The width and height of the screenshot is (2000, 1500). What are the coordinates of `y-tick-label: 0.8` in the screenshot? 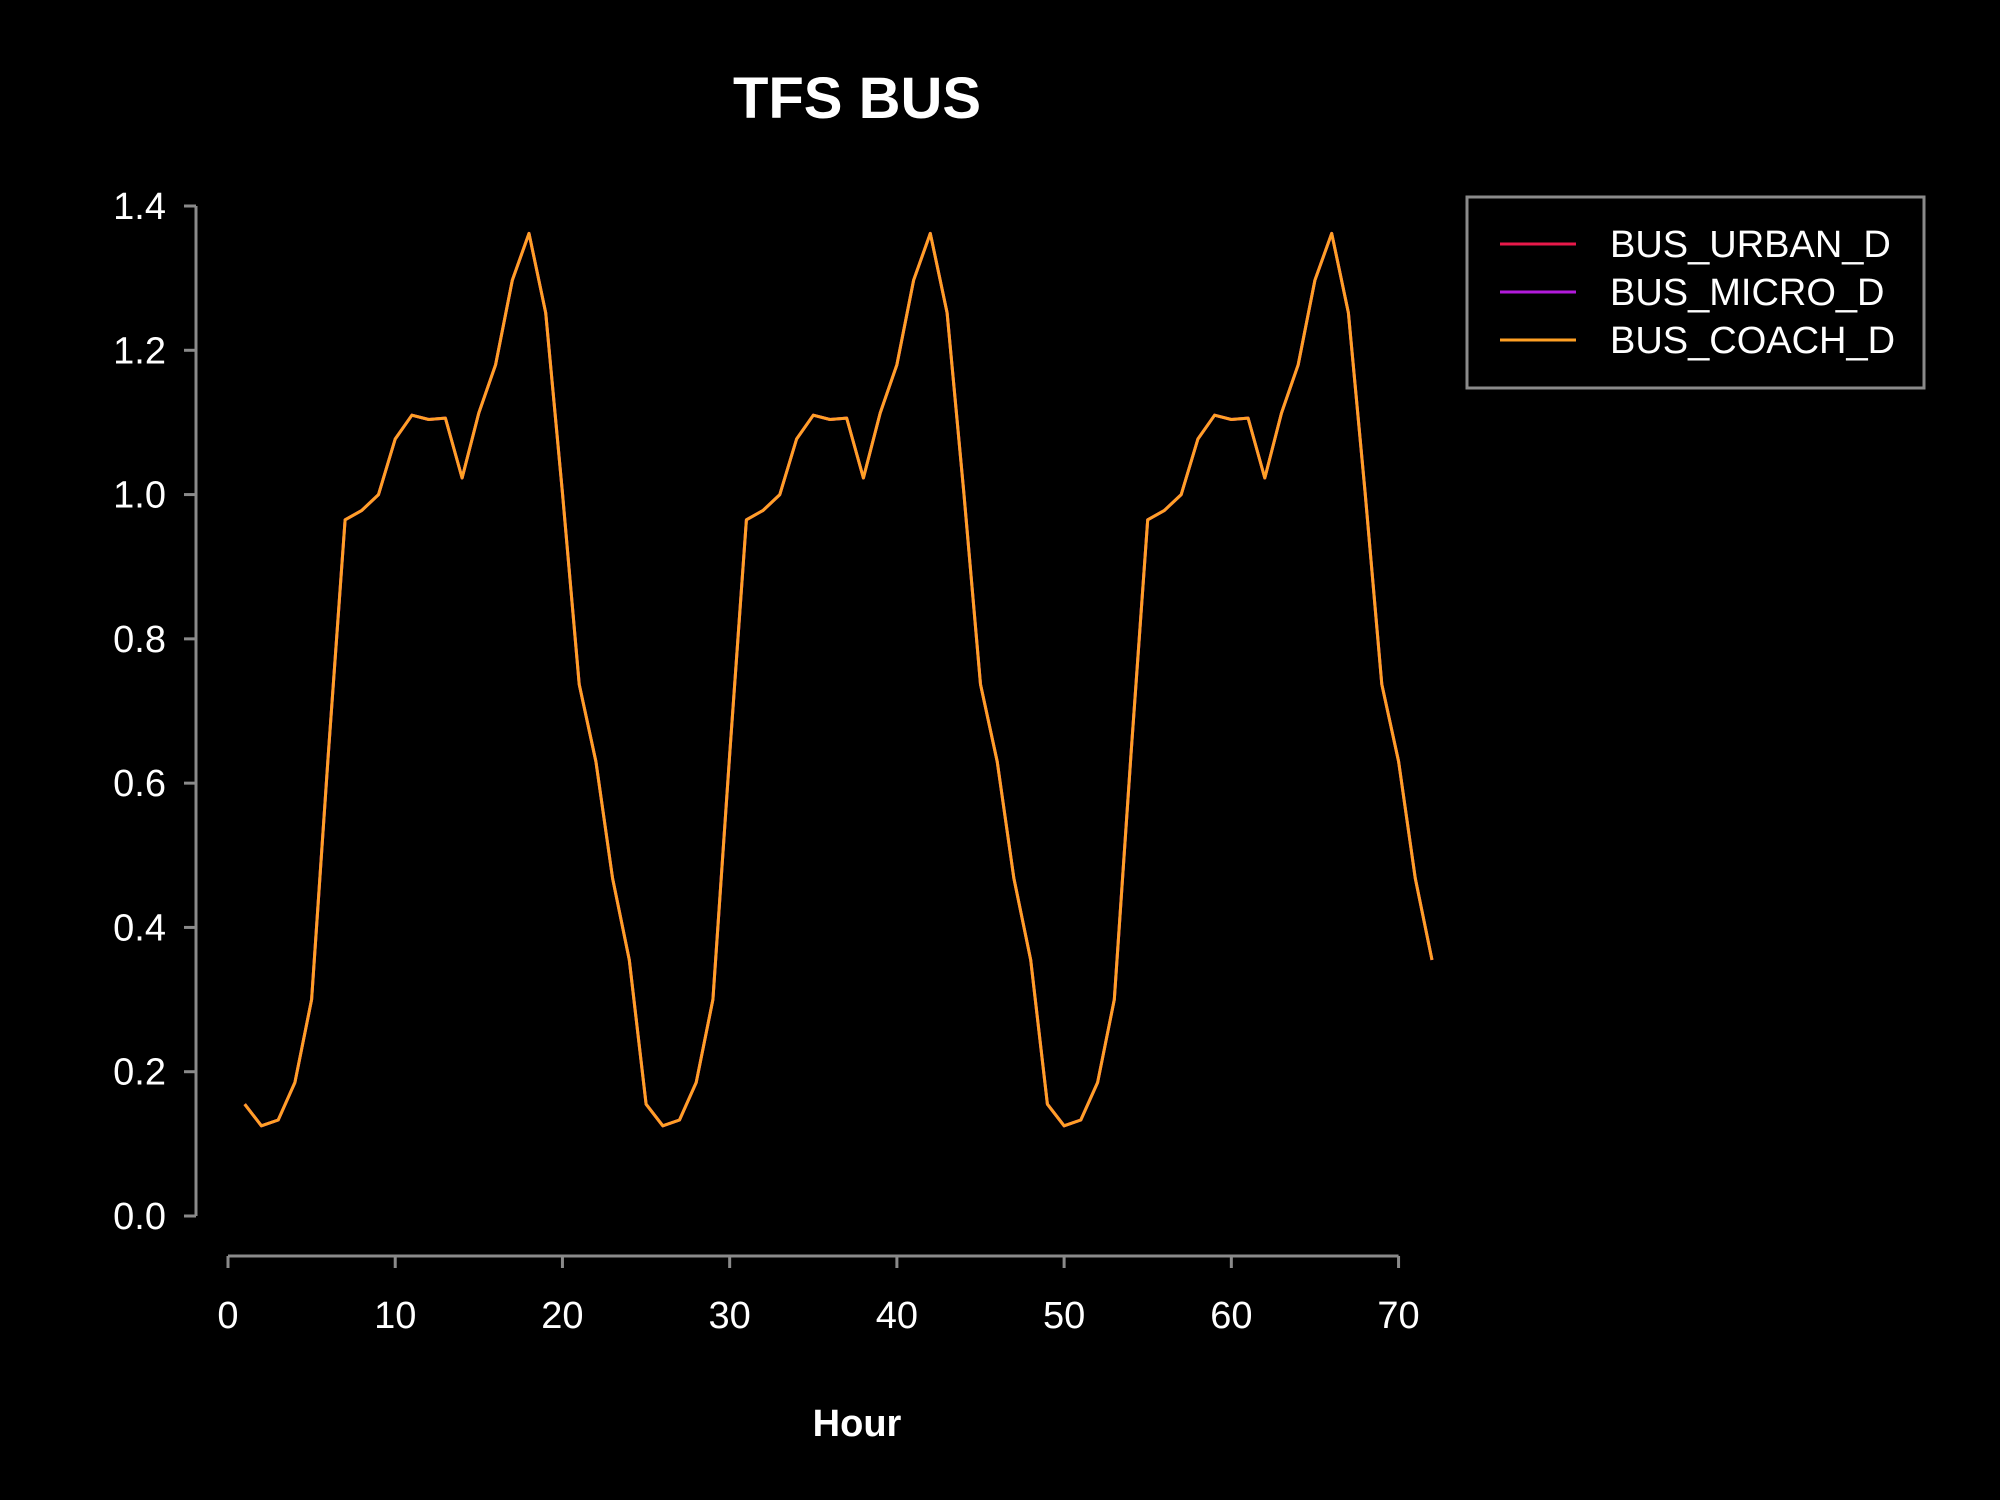 It's located at (139, 640).